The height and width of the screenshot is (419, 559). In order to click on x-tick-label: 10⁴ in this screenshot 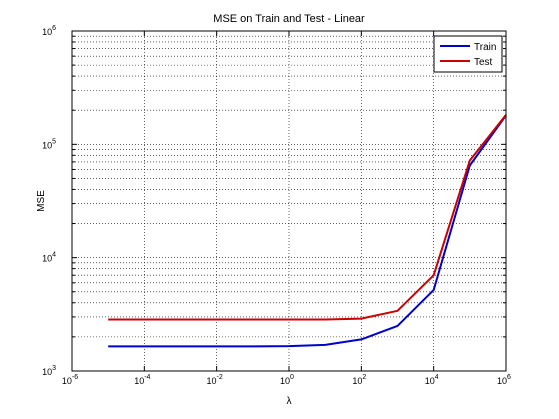, I will do `click(432, 380)`.